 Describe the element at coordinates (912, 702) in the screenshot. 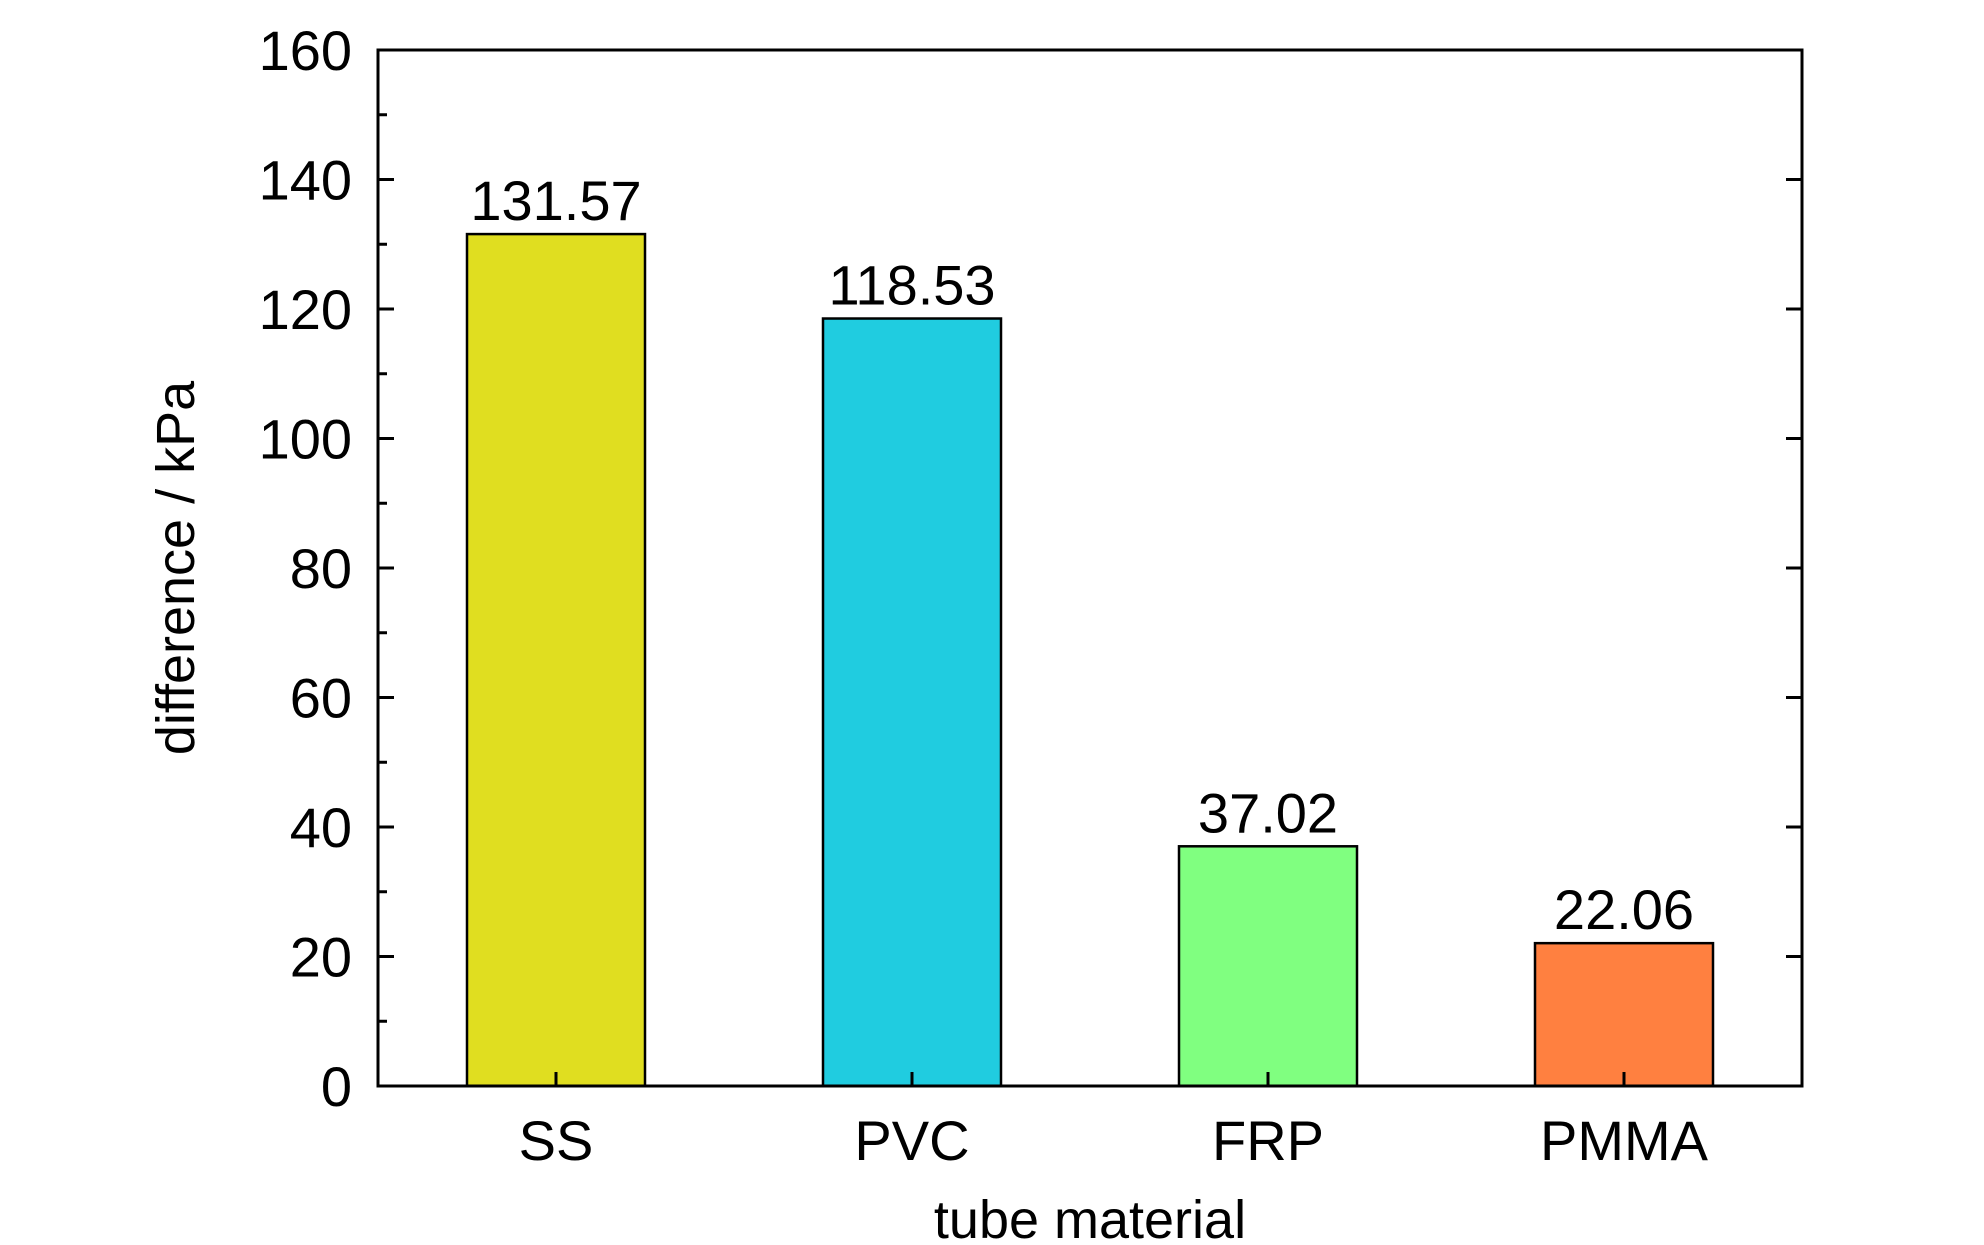

I see `bar-pvc` at that location.